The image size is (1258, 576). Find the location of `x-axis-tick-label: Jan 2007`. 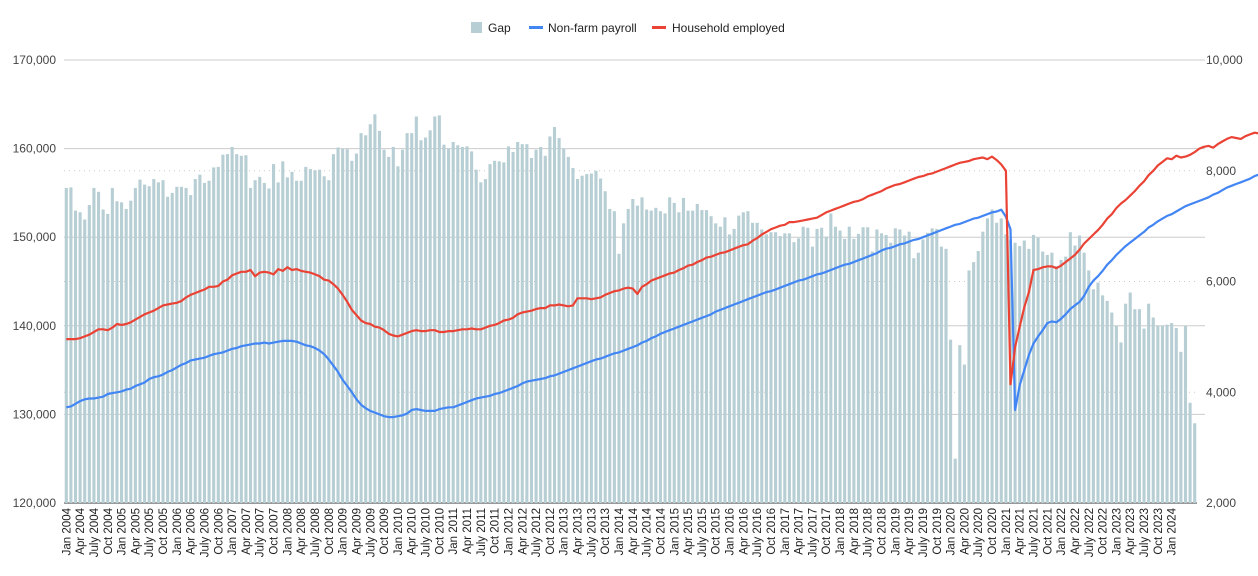

x-axis-tick-label: Jan 2007 is located at coordinates (233, 531).